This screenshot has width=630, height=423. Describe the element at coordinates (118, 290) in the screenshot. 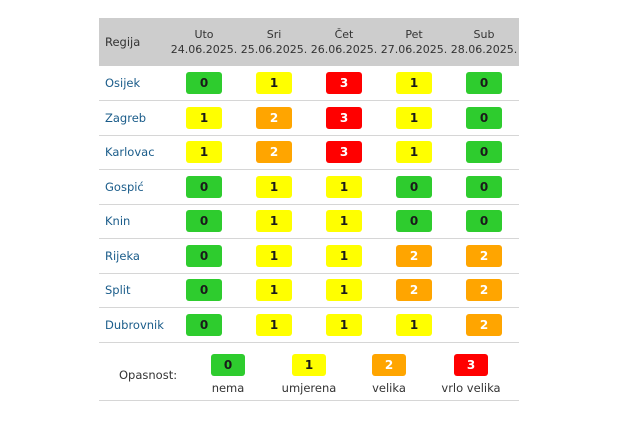

I see `region-link: Split` at that location.